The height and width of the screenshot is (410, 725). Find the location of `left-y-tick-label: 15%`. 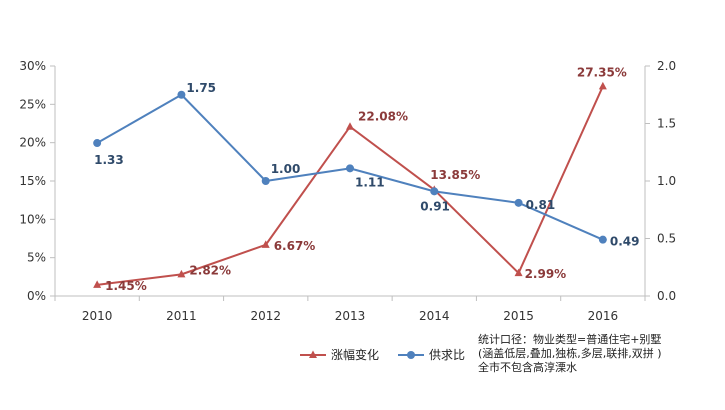

left-y-tick-label: 15% is located at coordinates (32, 181).